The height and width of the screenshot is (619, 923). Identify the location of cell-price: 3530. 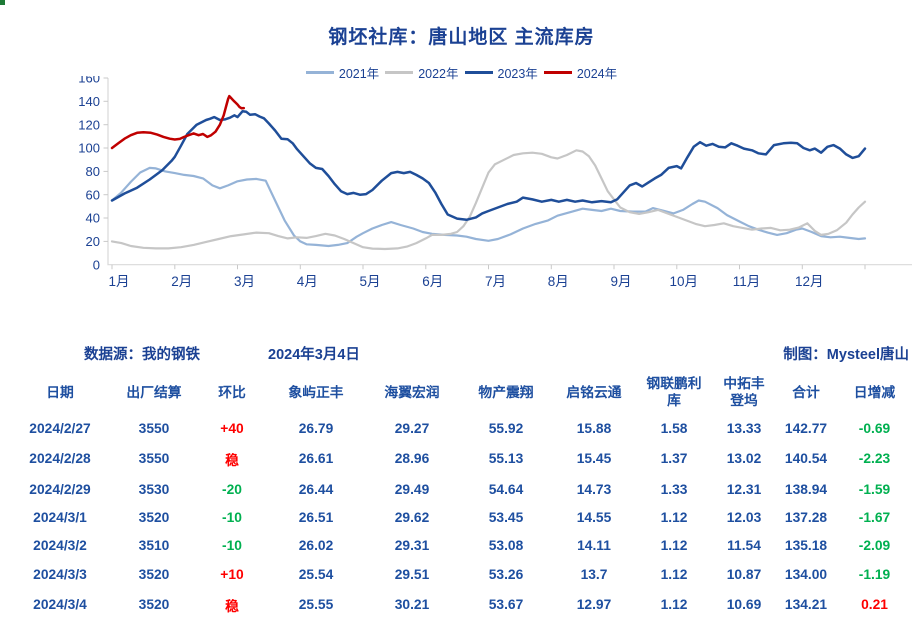
(154, 489).